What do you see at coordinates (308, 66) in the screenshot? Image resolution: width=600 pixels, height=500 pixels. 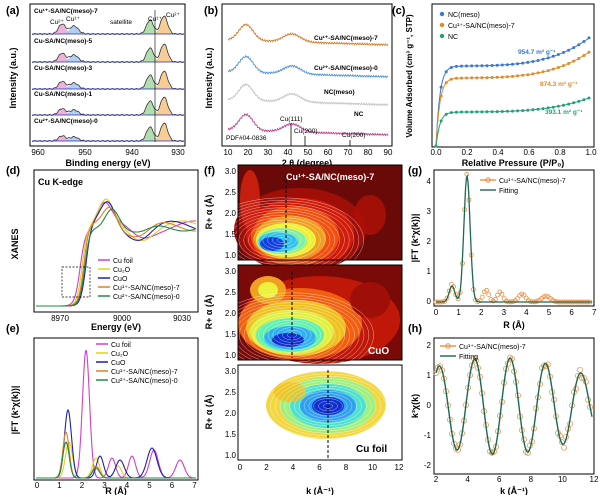 I see `xrd-trace` at bounding box center [308, 66].